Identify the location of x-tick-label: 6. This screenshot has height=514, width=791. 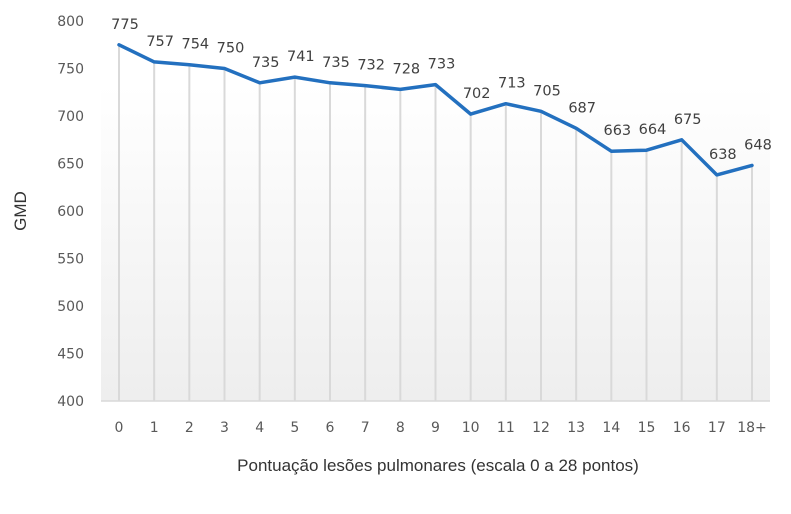
(330, 428).